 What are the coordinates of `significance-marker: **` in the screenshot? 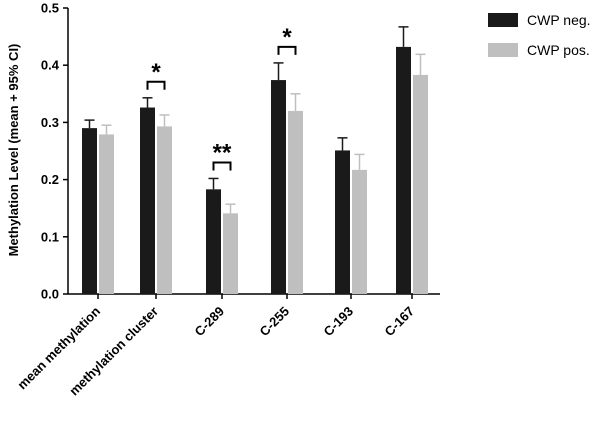 It's located at (222, 152).